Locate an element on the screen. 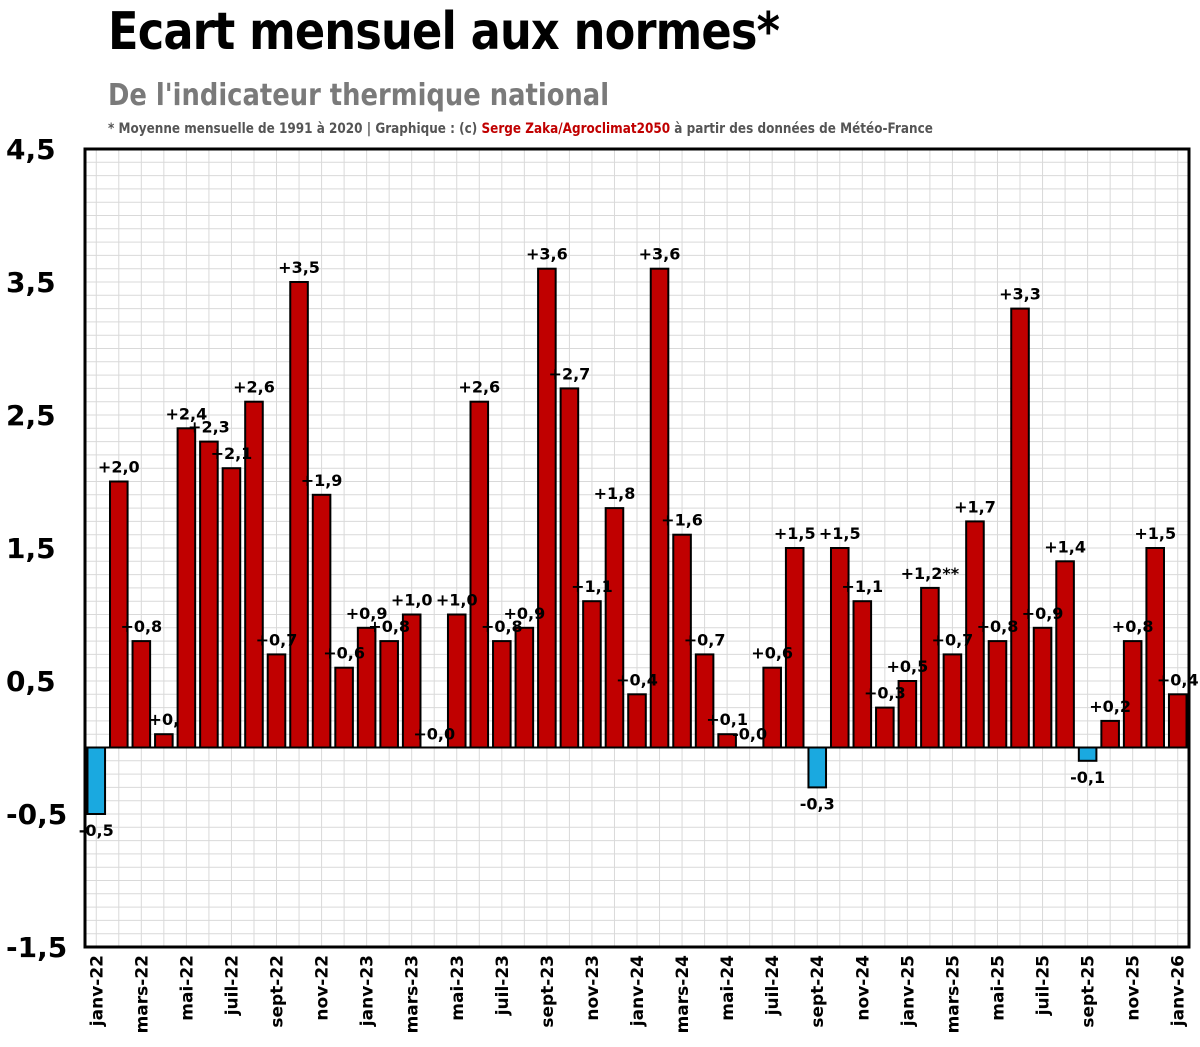 Image resolution: width=1200 pixels, height=1047 pixels. x-tick-label: mars-22 is located at coordinates (142, 994).